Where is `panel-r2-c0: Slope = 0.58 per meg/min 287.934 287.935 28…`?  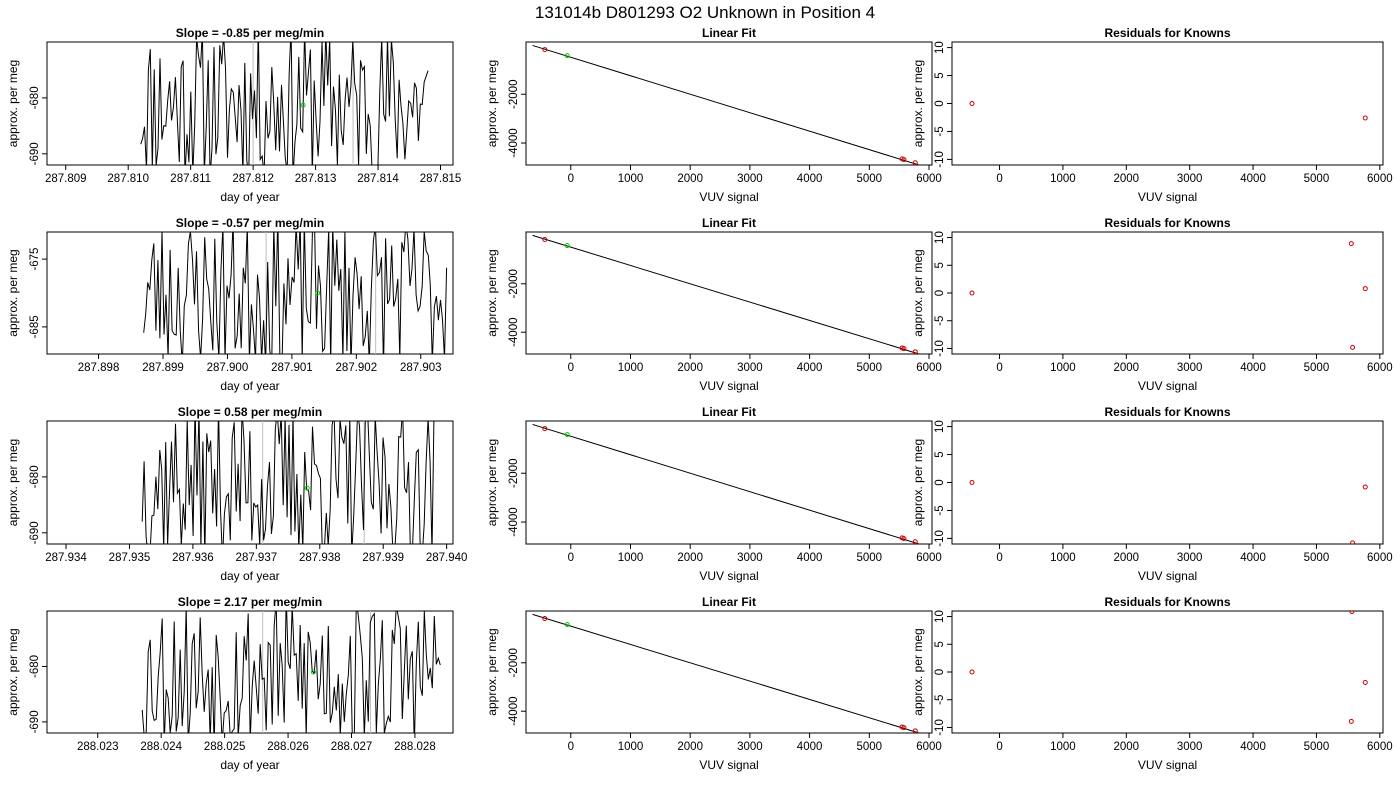 panel-r2-c0: Slope = 0.58 per meg/min 287.934 287.935 28… is located at coordinates (236, 494).